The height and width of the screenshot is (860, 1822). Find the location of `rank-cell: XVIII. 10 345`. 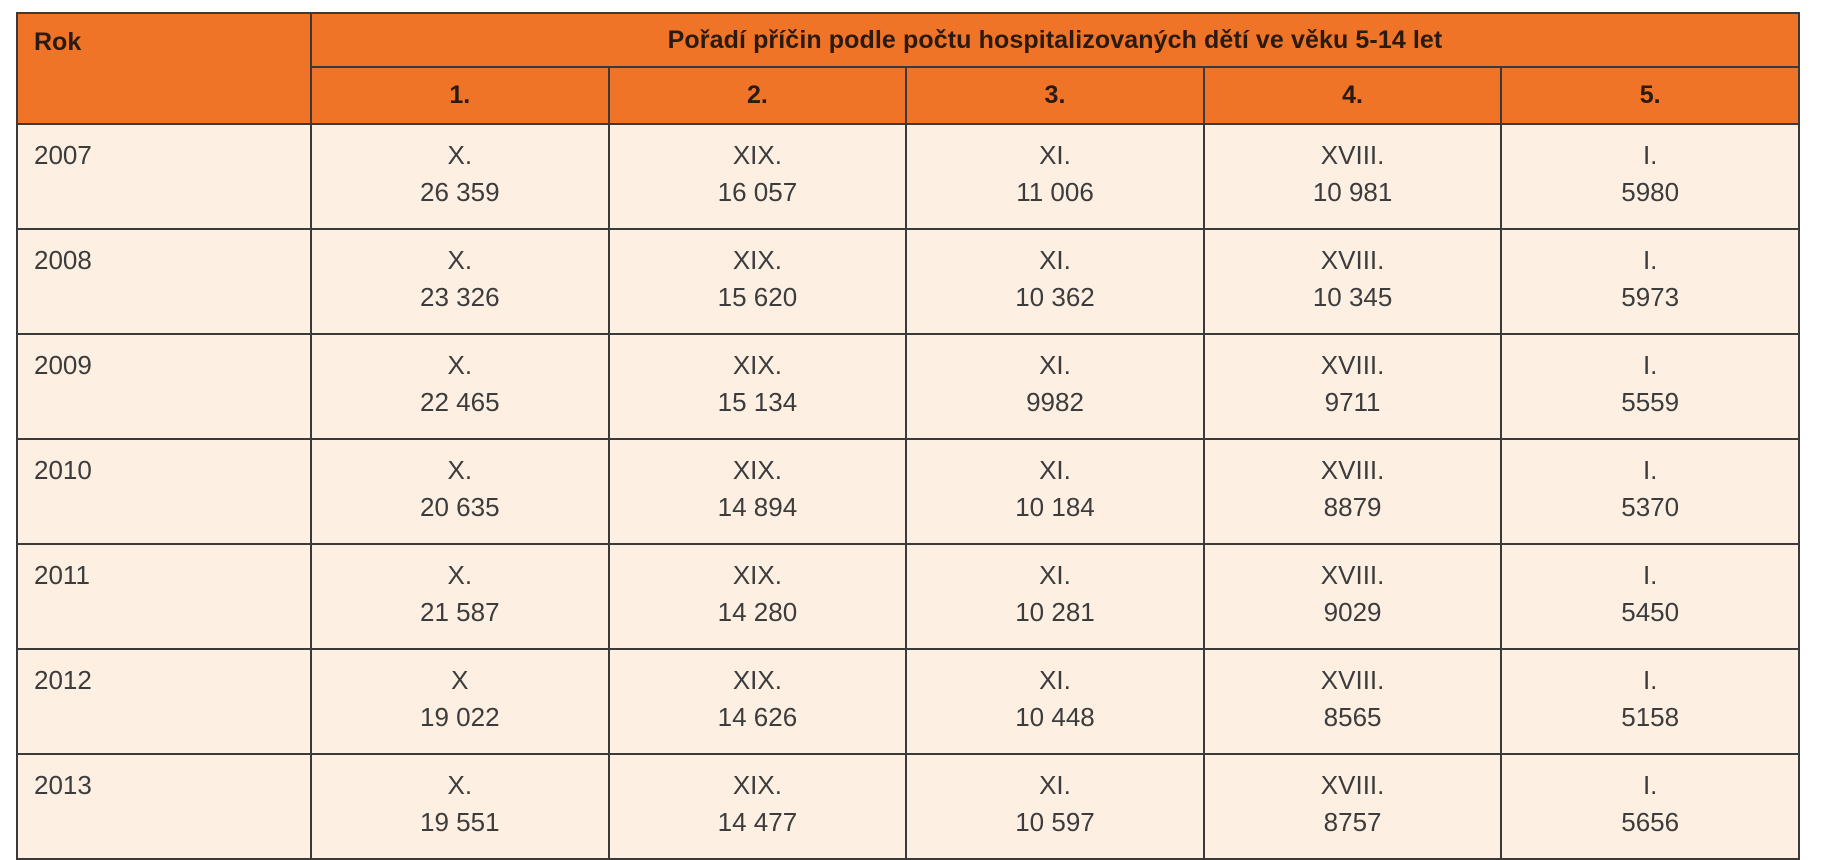

rank-cell: XVIII. 10 345 is located at coordinates (1352, 281).